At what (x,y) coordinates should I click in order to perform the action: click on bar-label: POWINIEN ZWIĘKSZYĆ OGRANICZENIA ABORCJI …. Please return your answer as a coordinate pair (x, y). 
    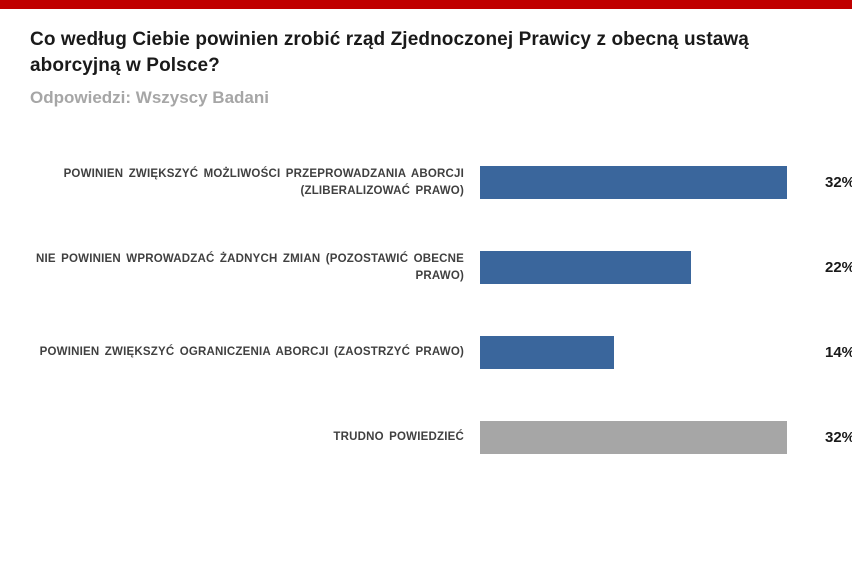
    Looking at the image, I should click on (251, 352).